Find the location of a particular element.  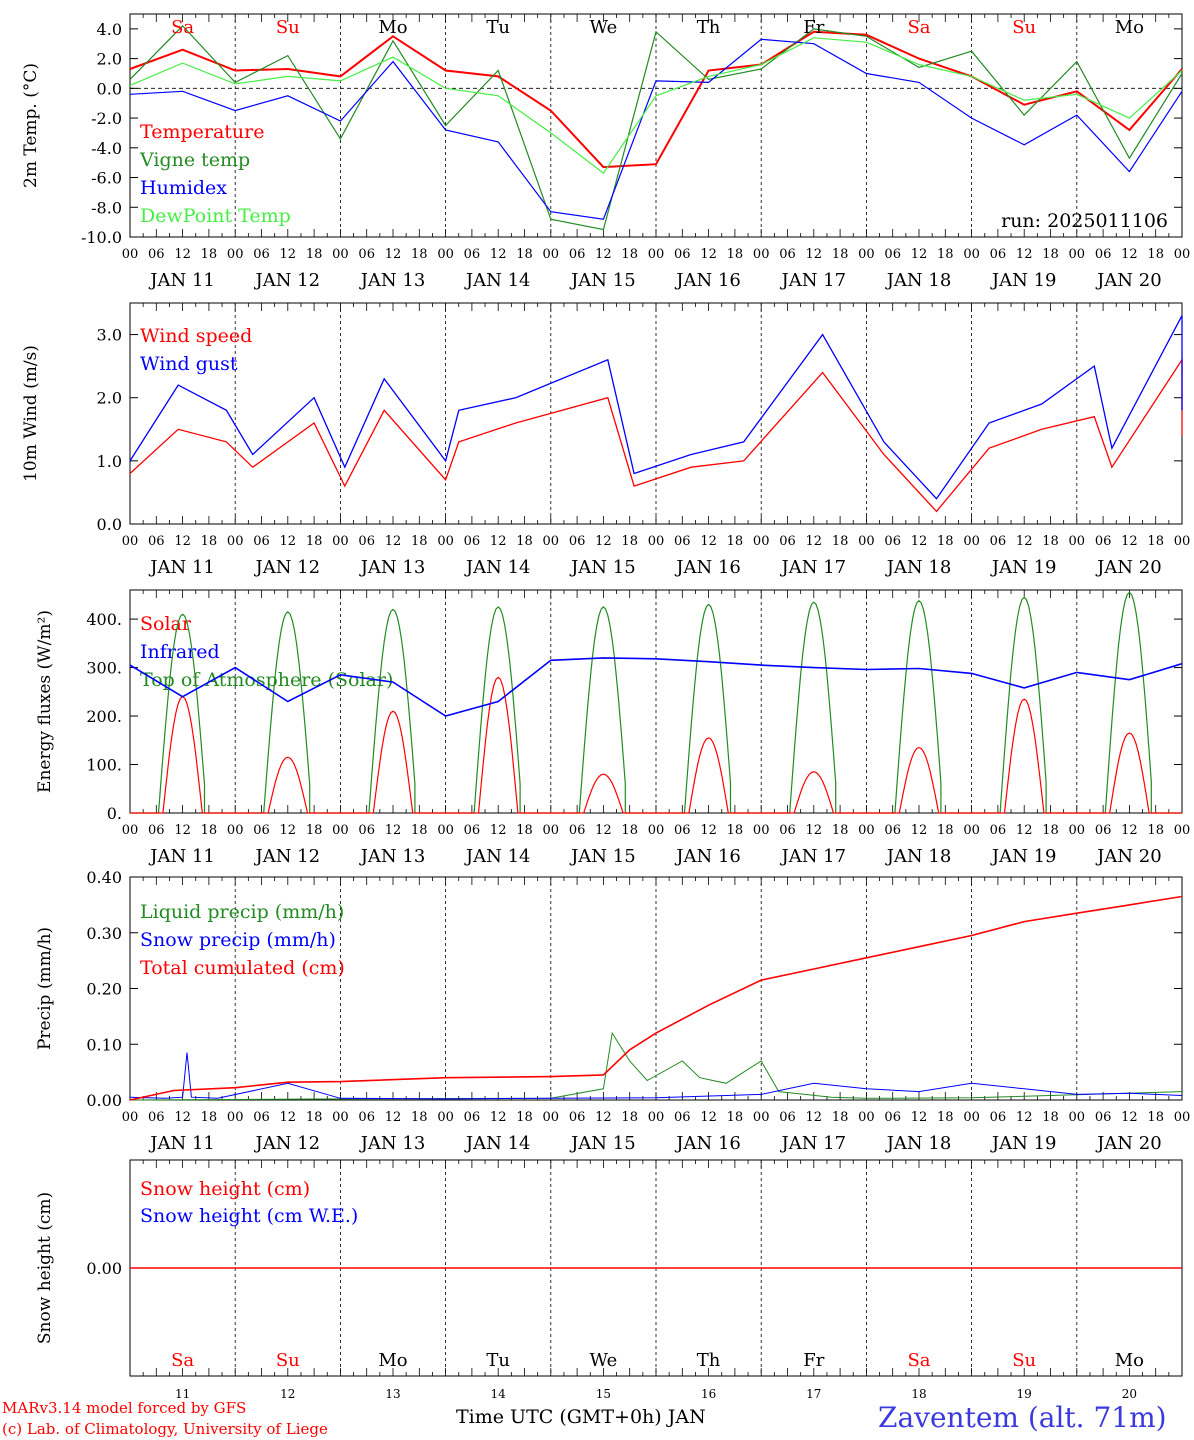

legend-entry: Vigne temp is located at coordinates (194, 160).